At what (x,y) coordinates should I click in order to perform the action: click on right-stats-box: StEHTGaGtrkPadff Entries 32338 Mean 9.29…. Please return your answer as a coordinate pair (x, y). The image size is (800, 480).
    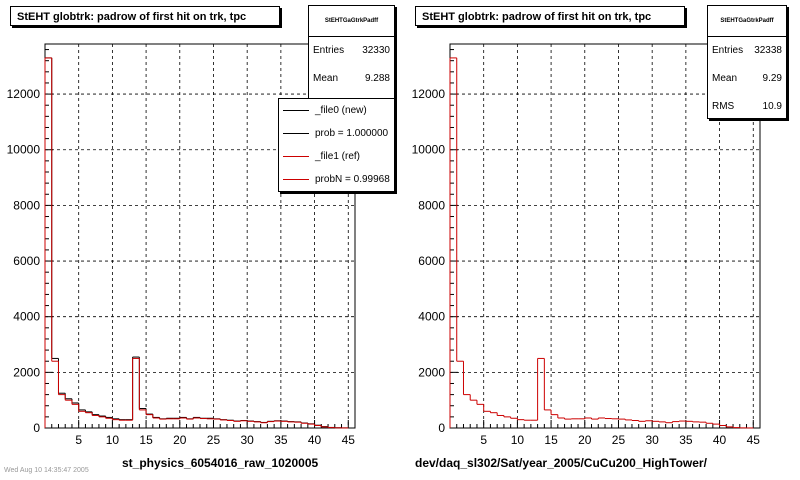
    Looking at the image, I should click on (747, 62).